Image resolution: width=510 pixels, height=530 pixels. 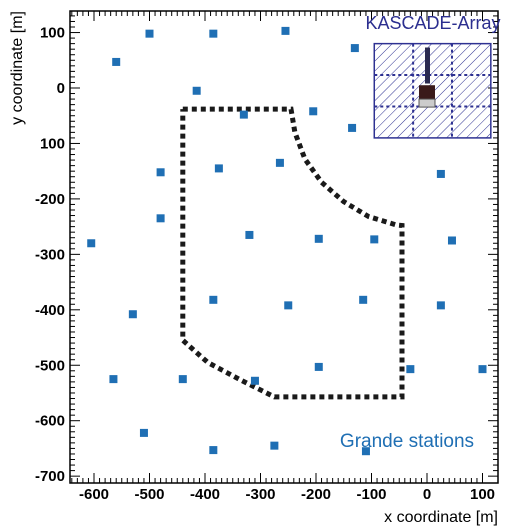 I want to click on y-tick-label: -600, so click(x=50, y=421).